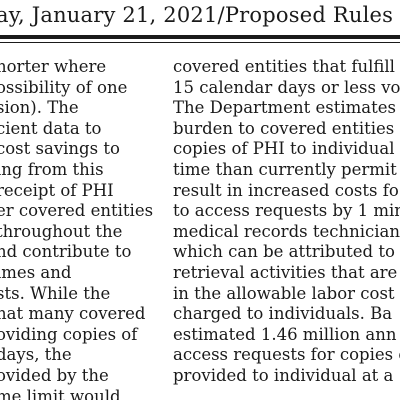  I want to click on text-line: result in increased costs fo, so click(286, 190).